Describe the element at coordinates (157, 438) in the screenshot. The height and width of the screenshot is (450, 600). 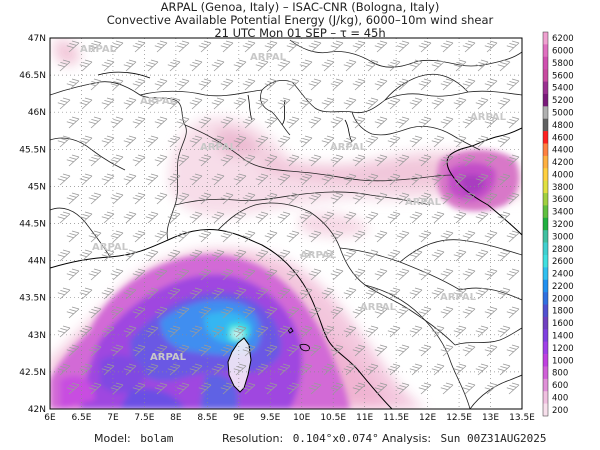
I see `model-value: bolam` at that location.